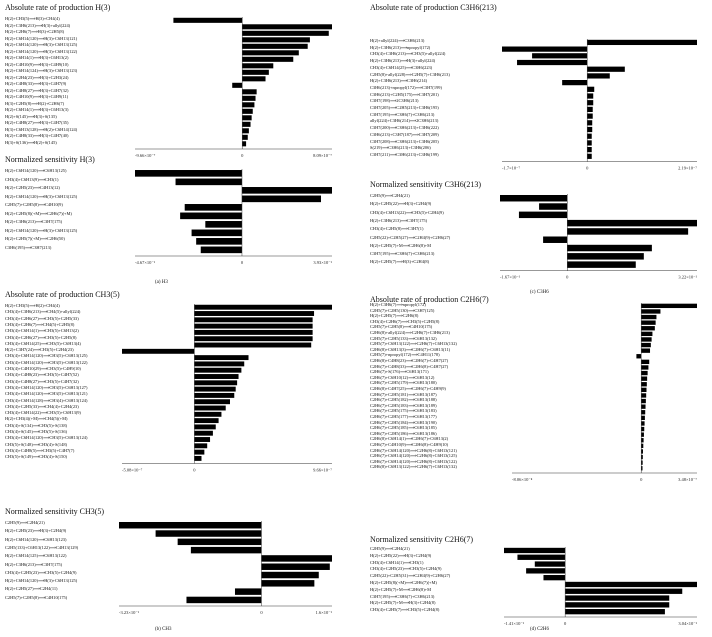 The height and width of the screenshot is (637, 712). I want to click on category-label: CH3(4)+C2H6(7)⟹CH4(5)+C2H5(8), so click(40, 324).